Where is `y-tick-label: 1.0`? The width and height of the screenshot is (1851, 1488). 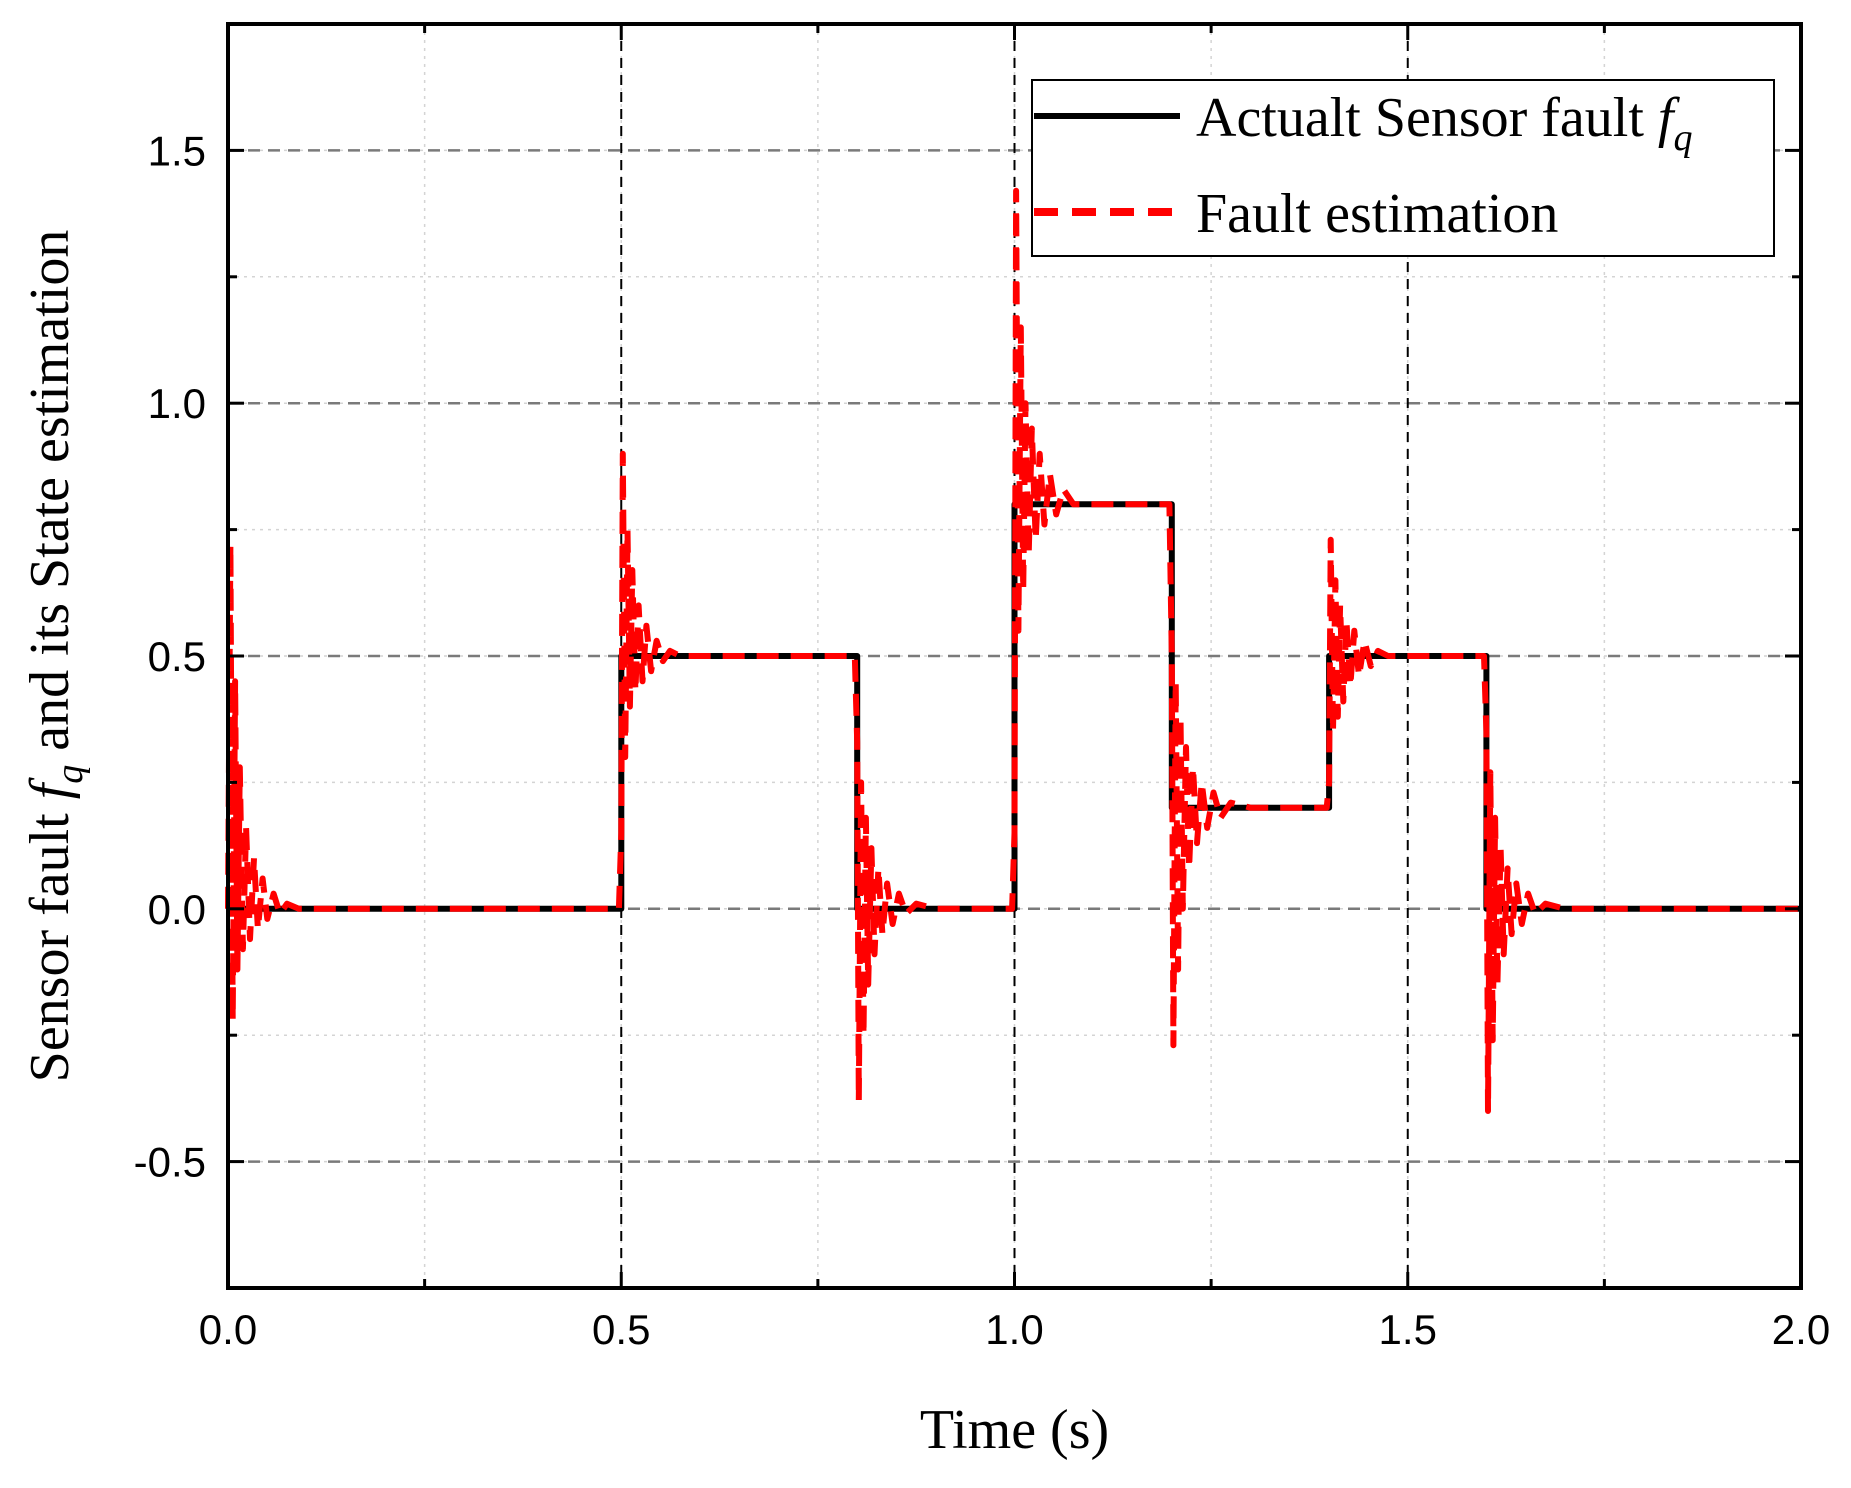
y-tick-label: 1.0 is located at coordinates (177, 403).